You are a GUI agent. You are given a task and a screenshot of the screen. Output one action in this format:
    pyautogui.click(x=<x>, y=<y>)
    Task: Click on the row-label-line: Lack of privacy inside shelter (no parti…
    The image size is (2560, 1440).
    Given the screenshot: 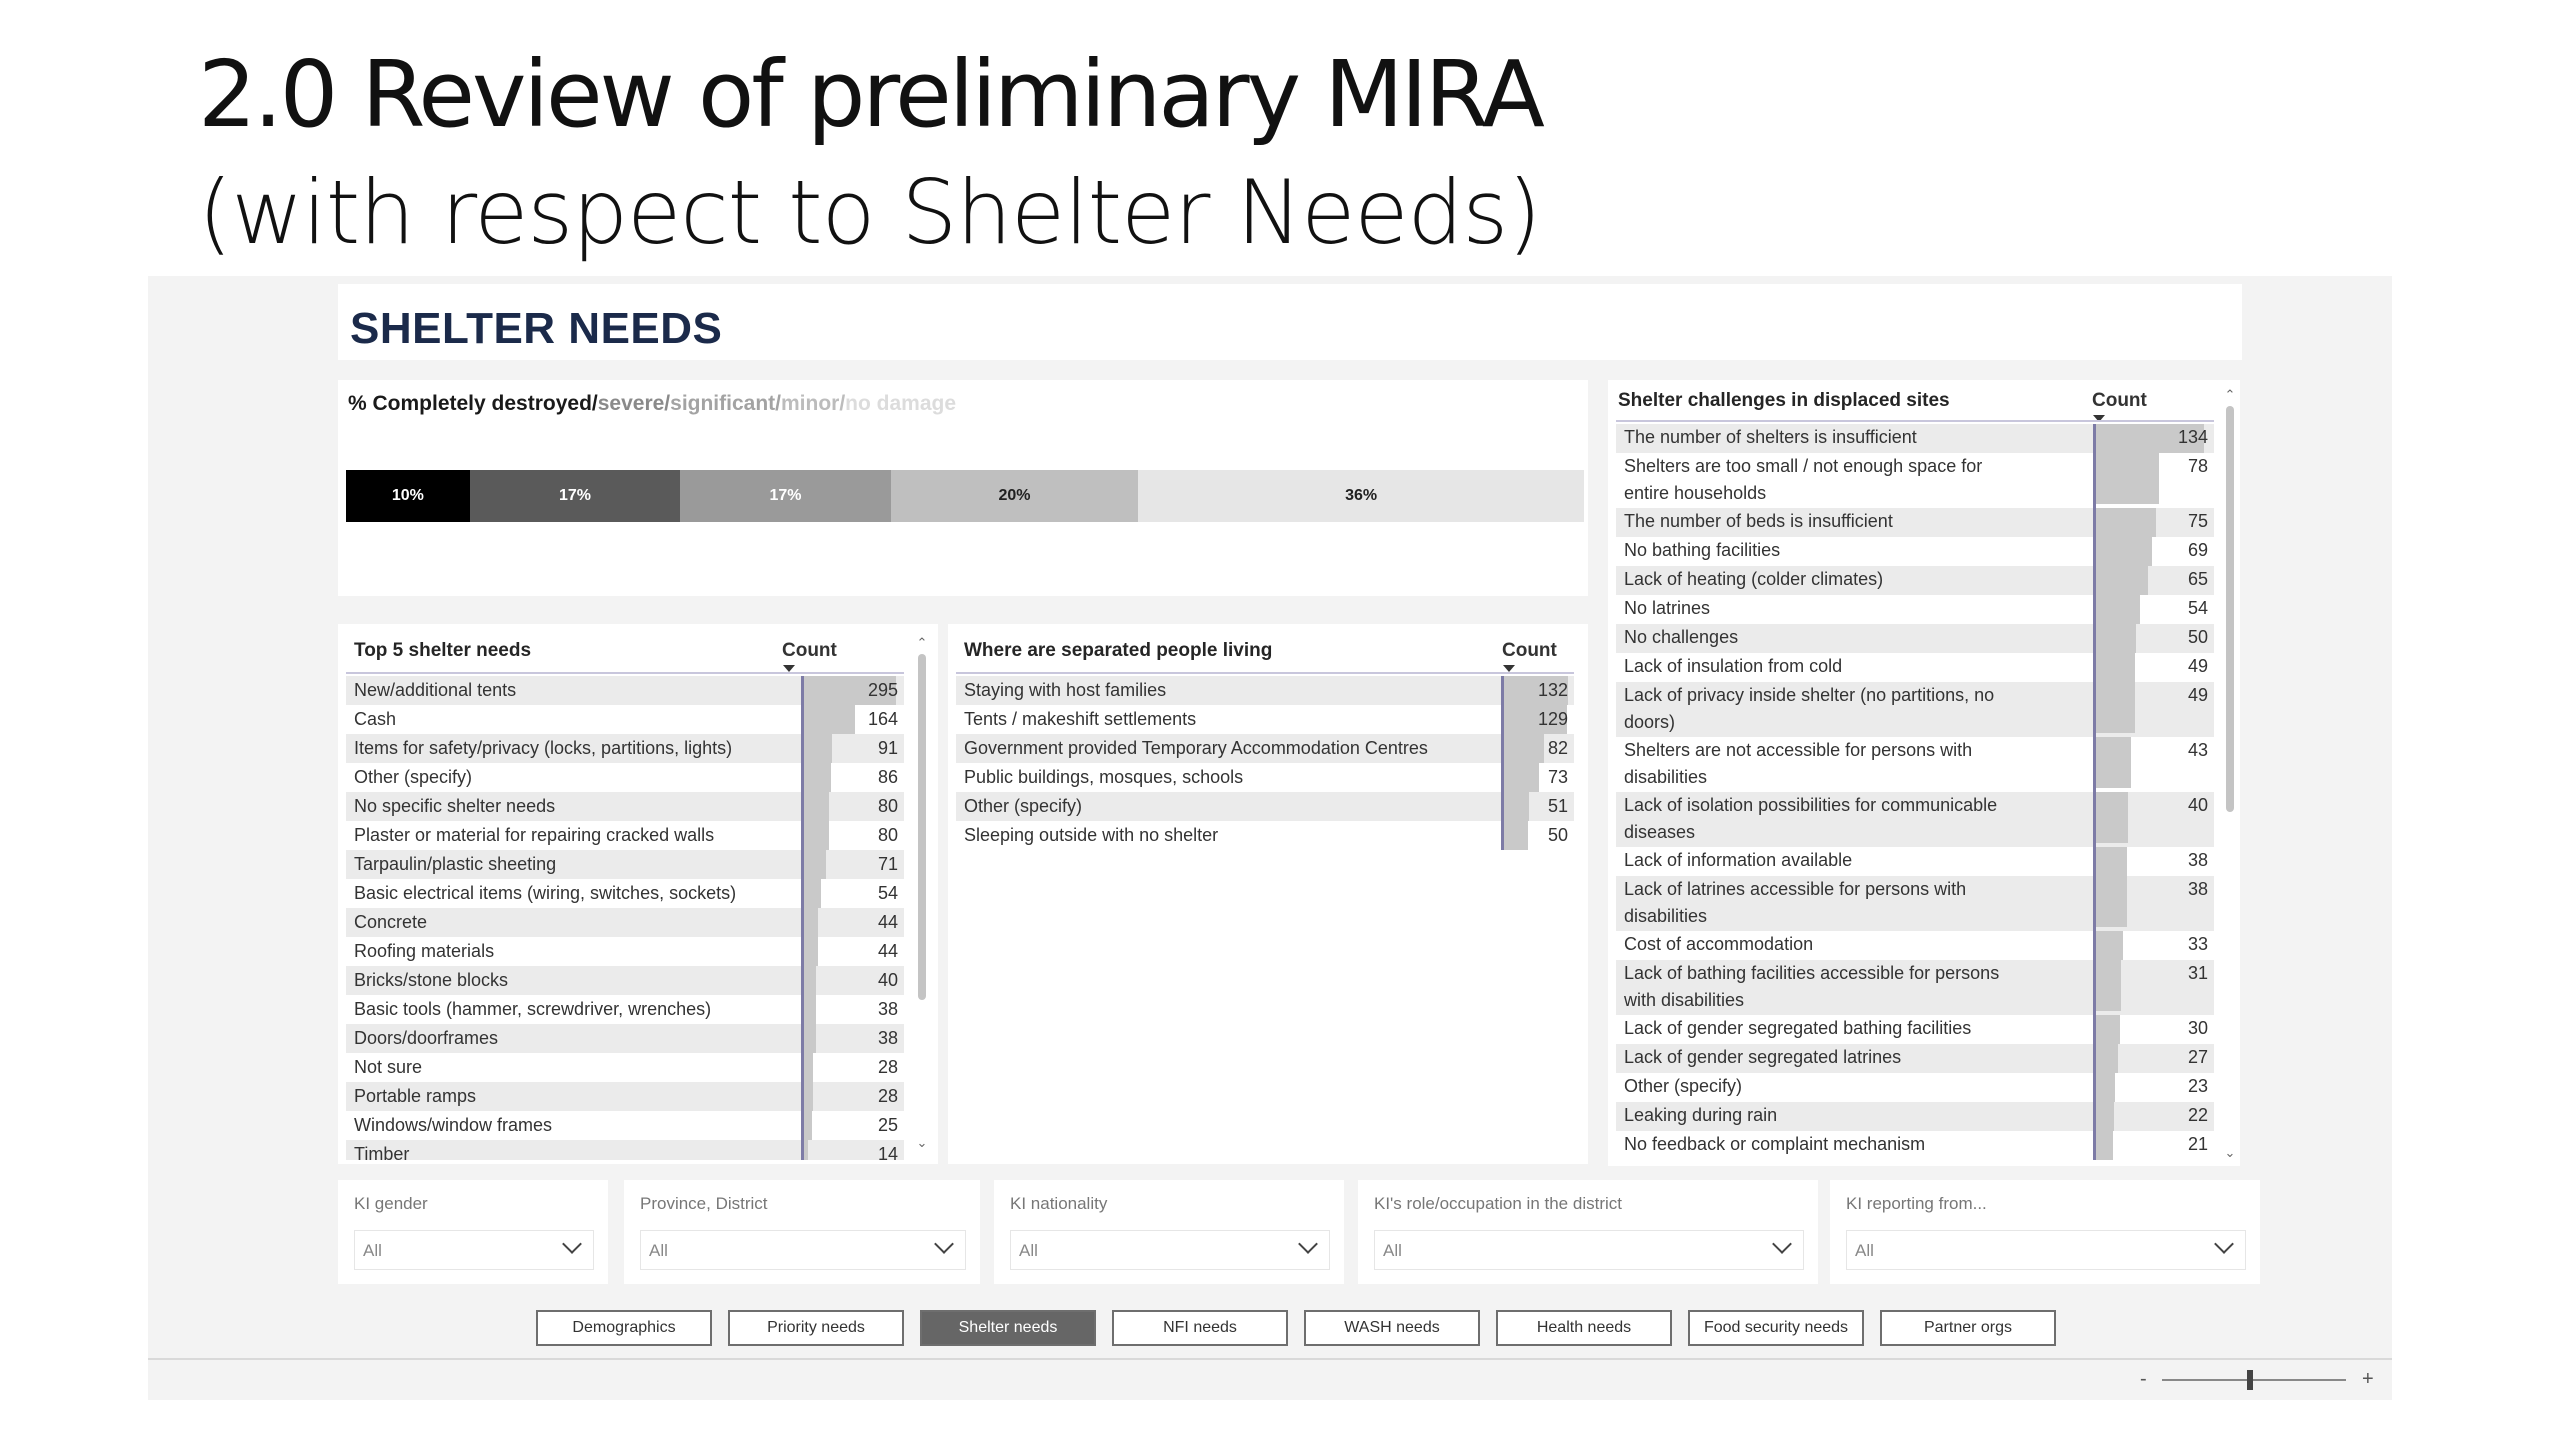 What is the action you would take?
    pyautogui.click(x=1809, y=695)
    